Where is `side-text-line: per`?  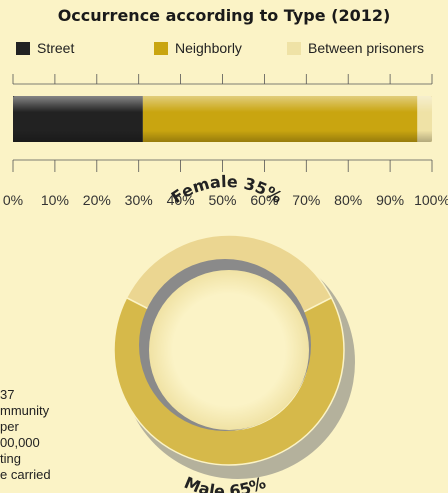 side-text-line: per is located at coordinates (9, 426).